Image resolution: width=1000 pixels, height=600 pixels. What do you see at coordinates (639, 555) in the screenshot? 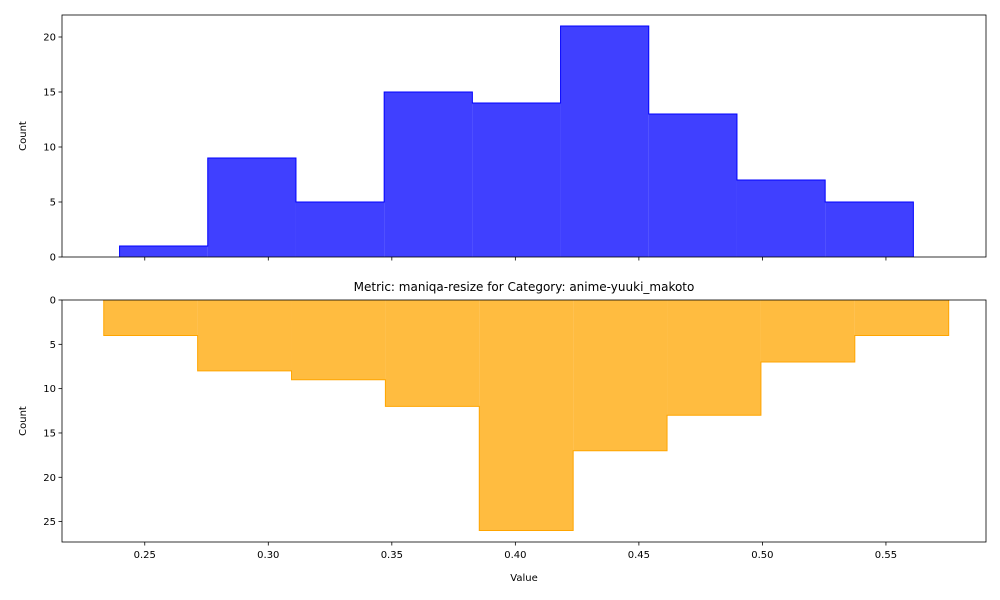
I see `bottom-x-tick-label: 0.45` at bounding box center [639, 555].